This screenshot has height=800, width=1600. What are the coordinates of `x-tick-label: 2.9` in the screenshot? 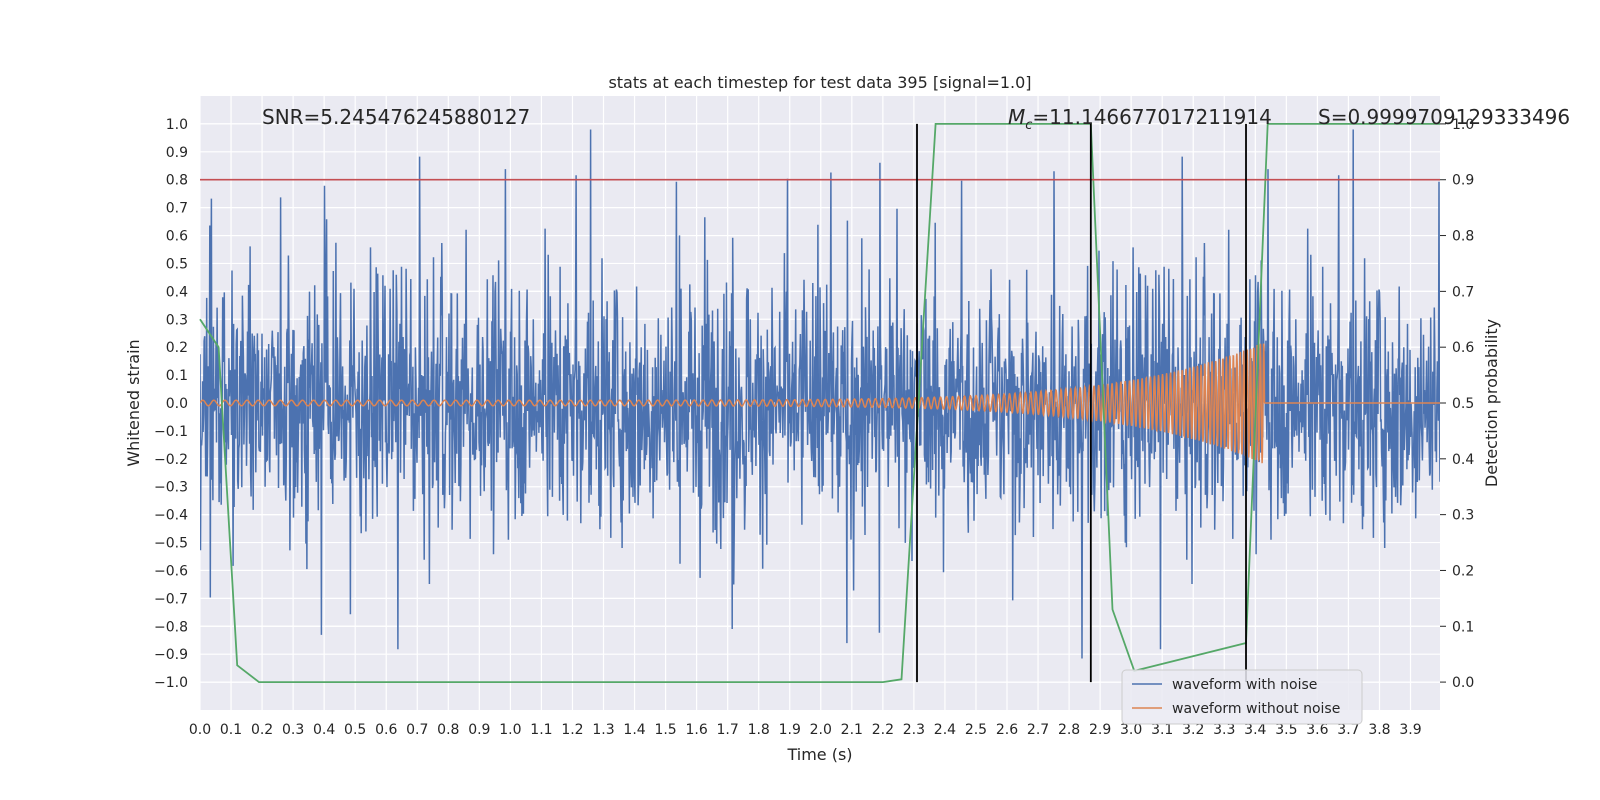 It's located at (1100, 730).